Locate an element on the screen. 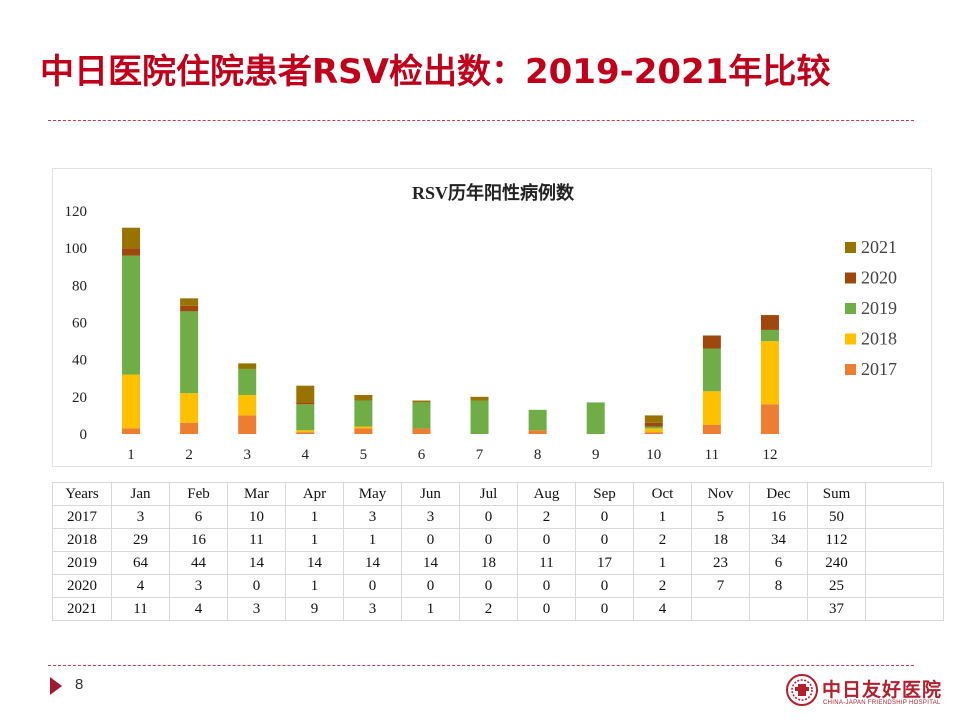 The height and width of the screenshot is (720, 960). table-header-cell: Aug is located at coordinates (546, 494).